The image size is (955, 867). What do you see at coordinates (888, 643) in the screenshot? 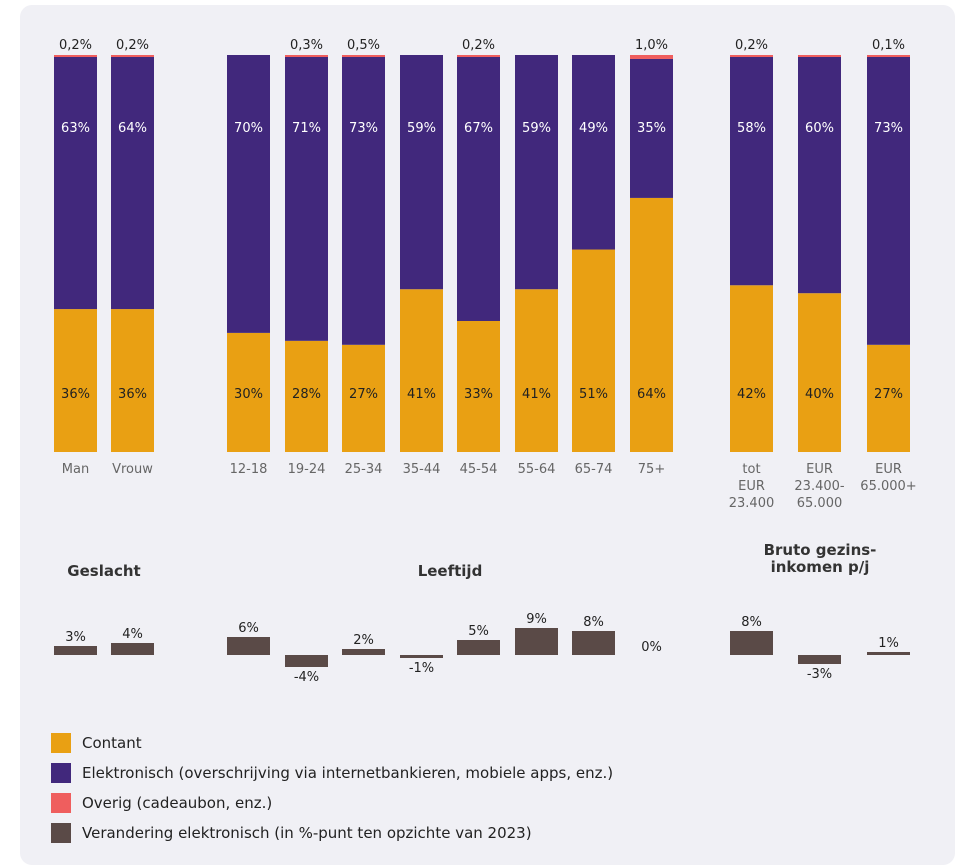
I see `data-label-verandering: 1%` at bounding box center [888, 643].